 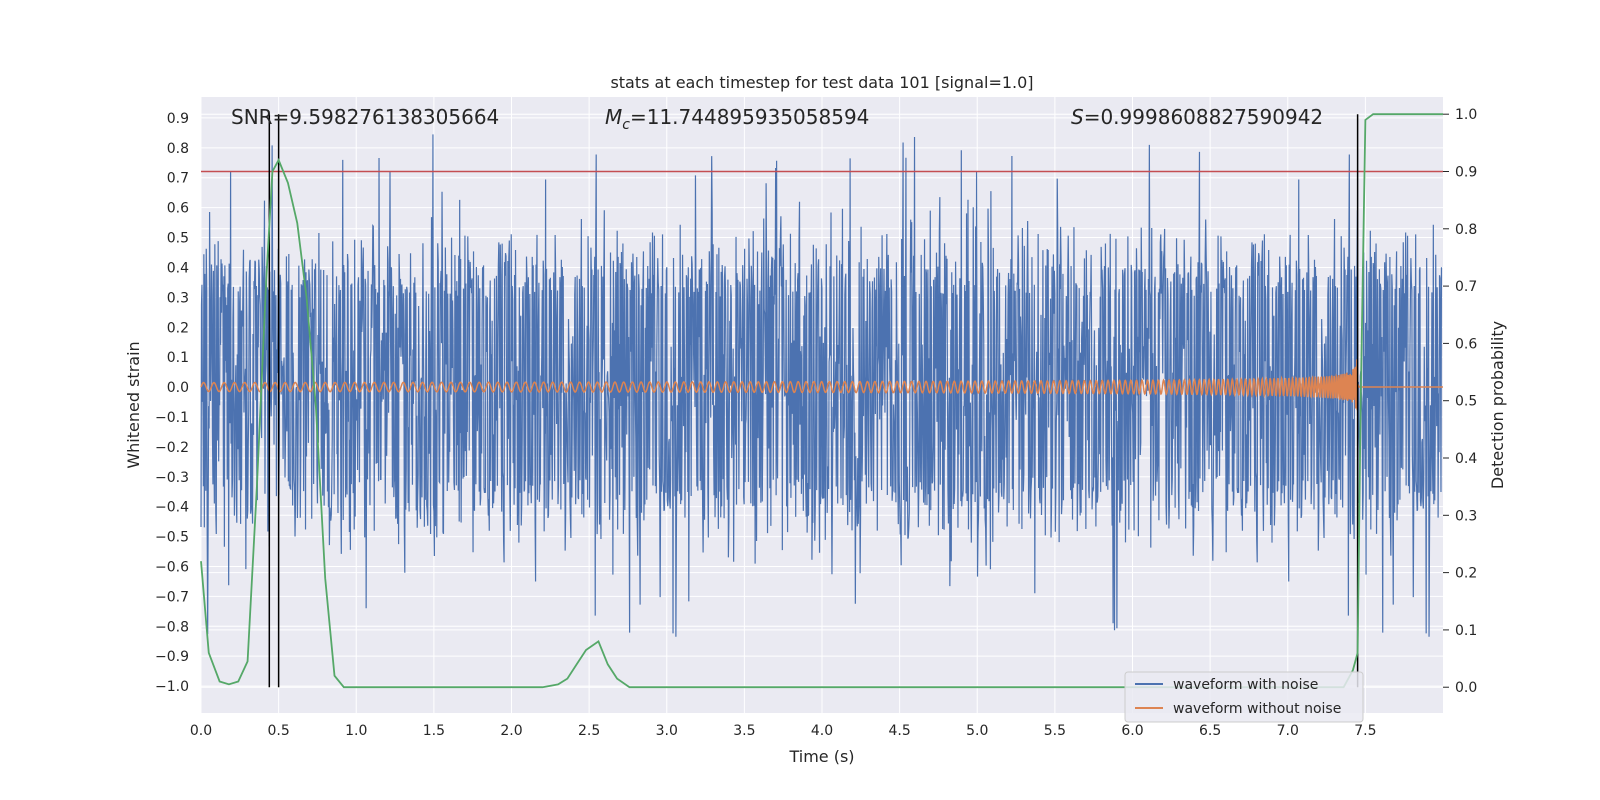 I want to click on x-tick-label: 1.5, so click(x=434, y=731).